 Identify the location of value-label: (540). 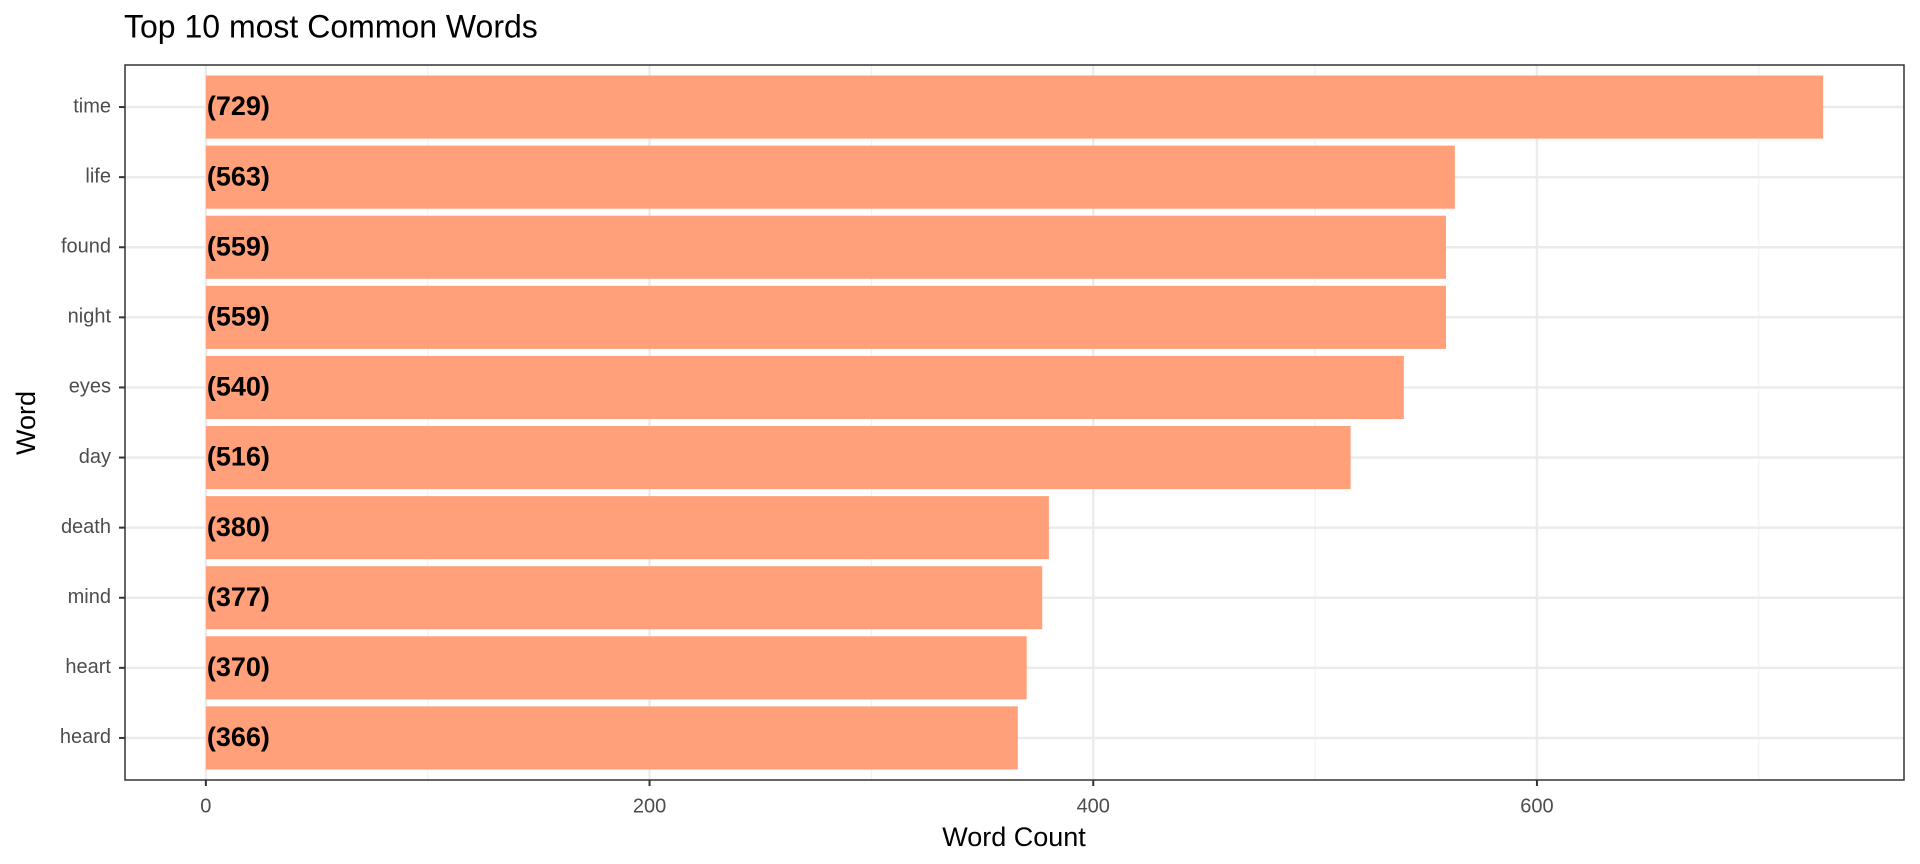
(238, 387).